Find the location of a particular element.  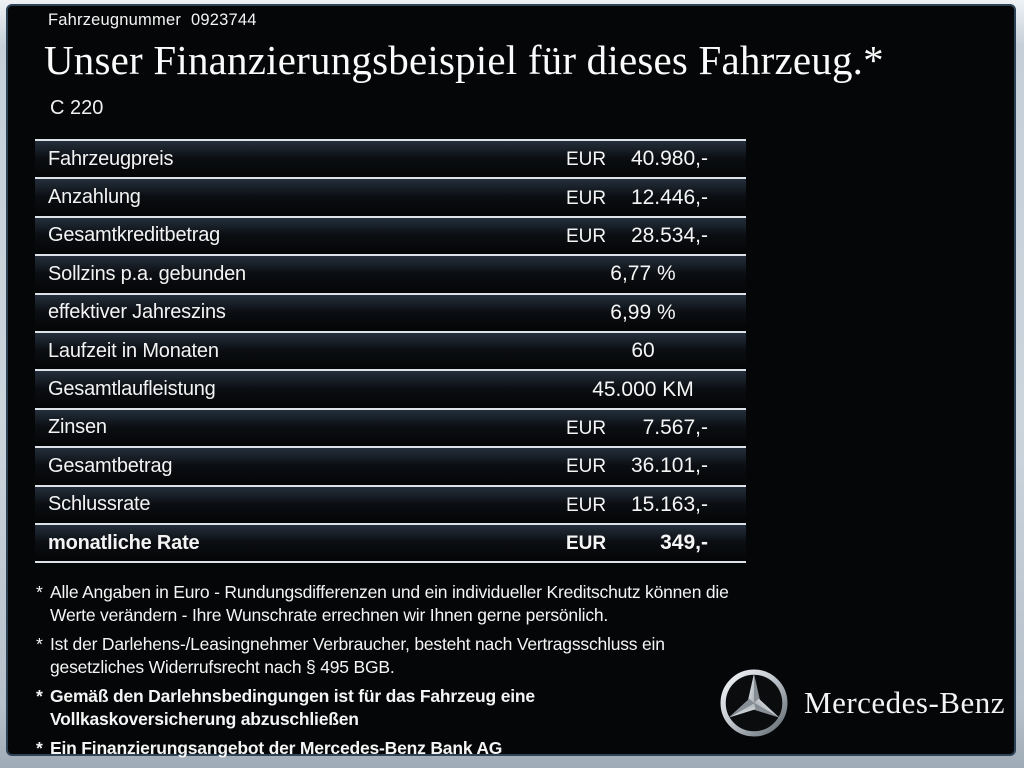

row-value: EUR 40.980,- is located at coordinates (653, 159).